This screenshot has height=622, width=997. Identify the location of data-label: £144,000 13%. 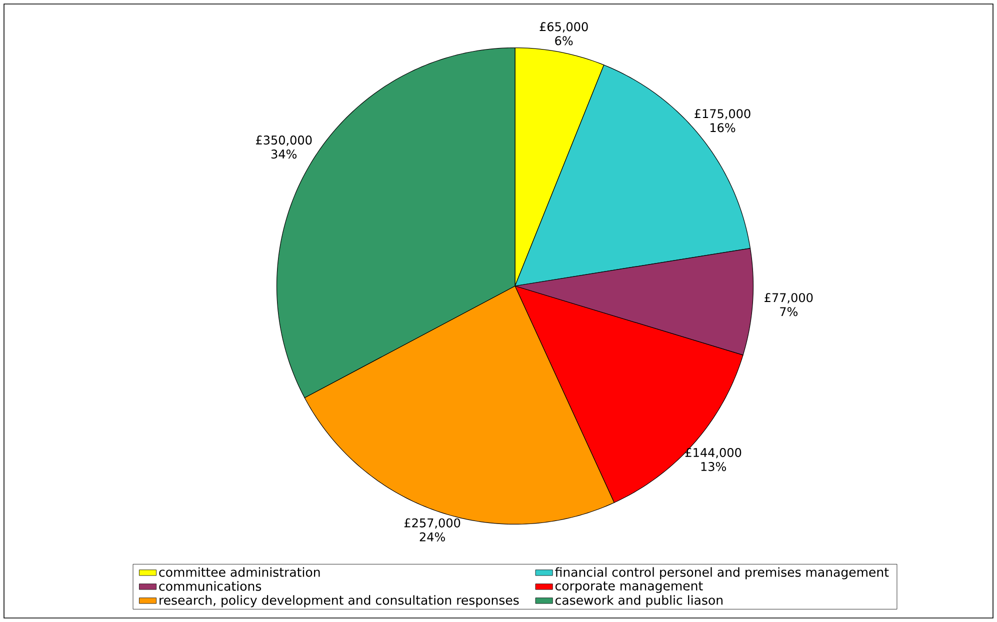
(713, 460).